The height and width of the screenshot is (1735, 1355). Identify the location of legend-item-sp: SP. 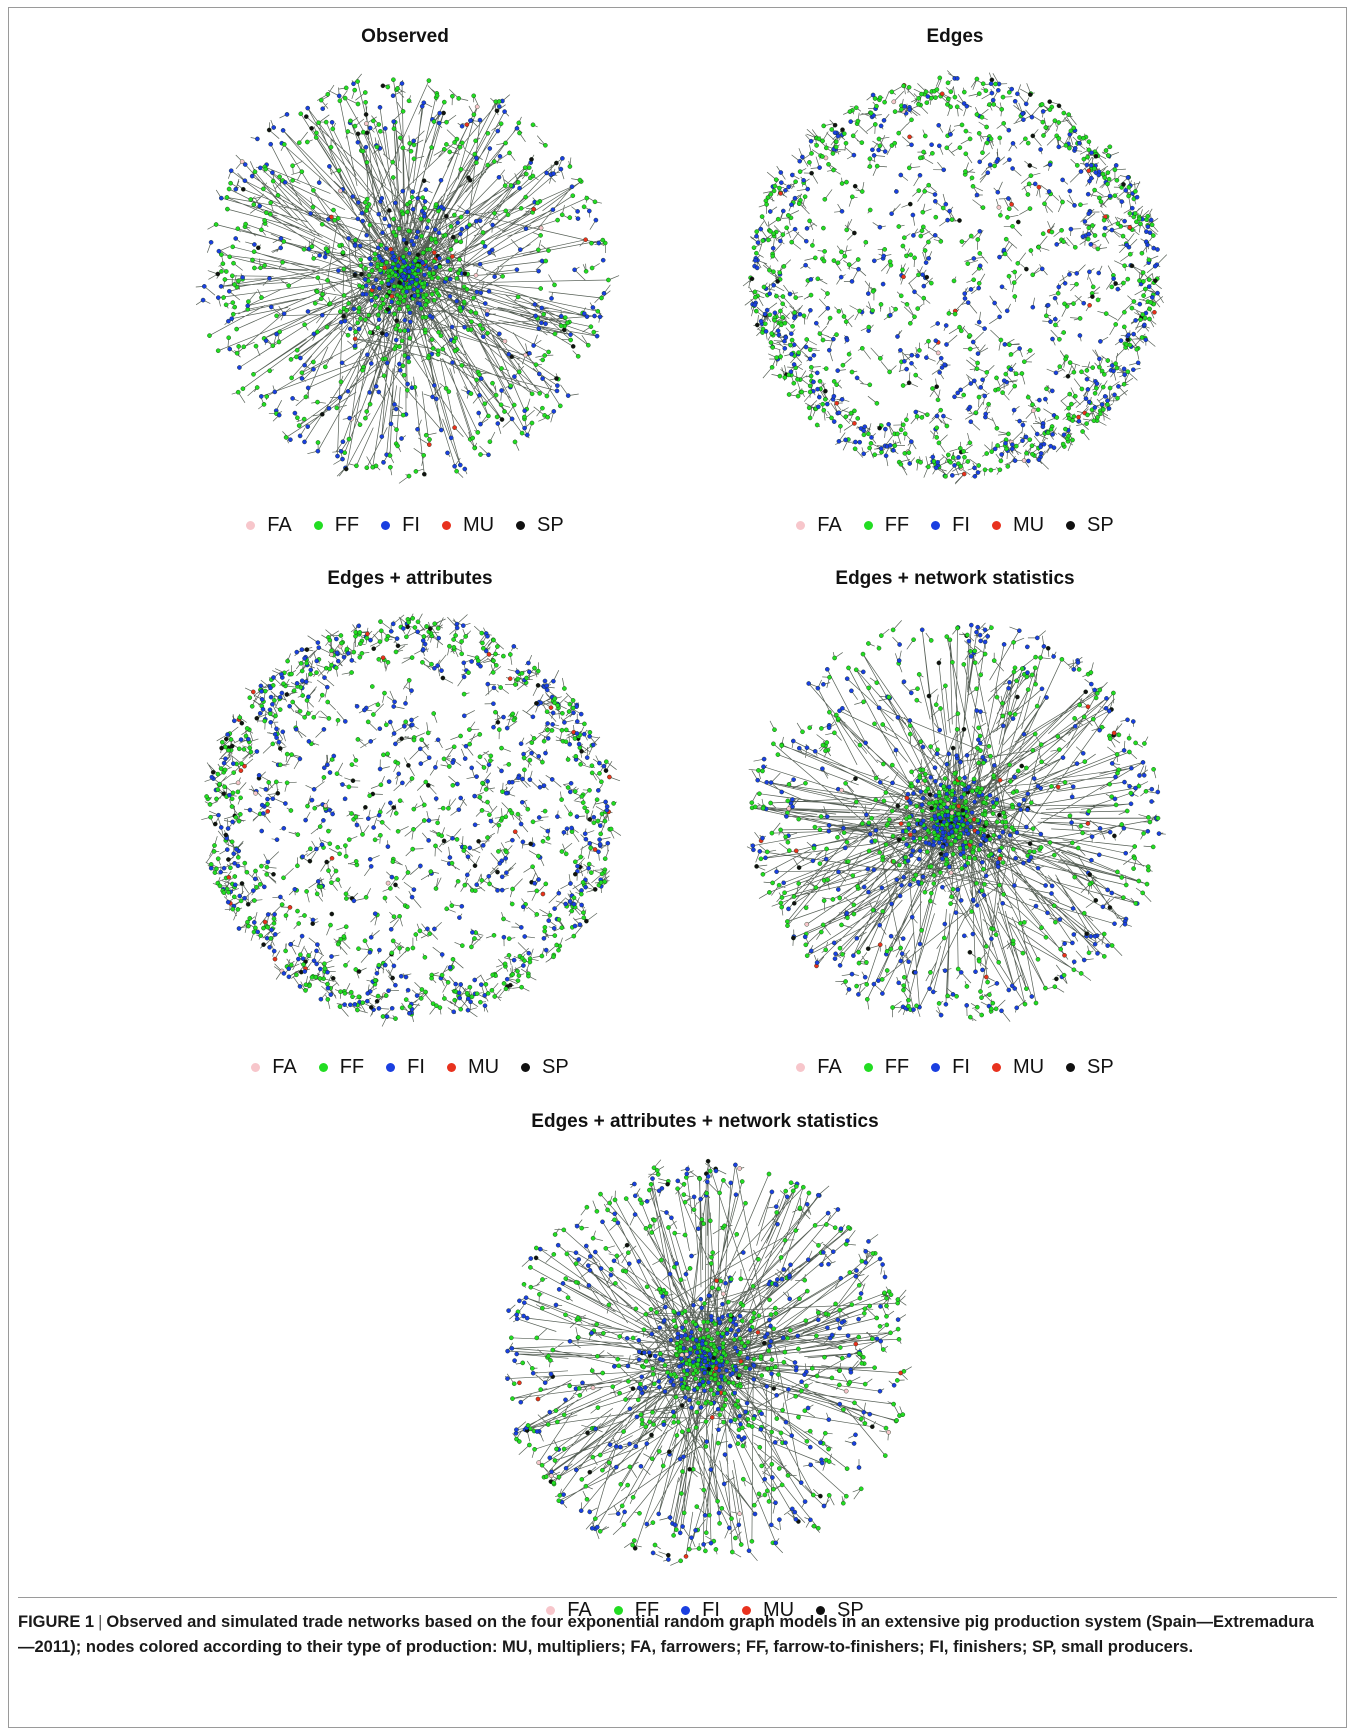
(1090, 1067).